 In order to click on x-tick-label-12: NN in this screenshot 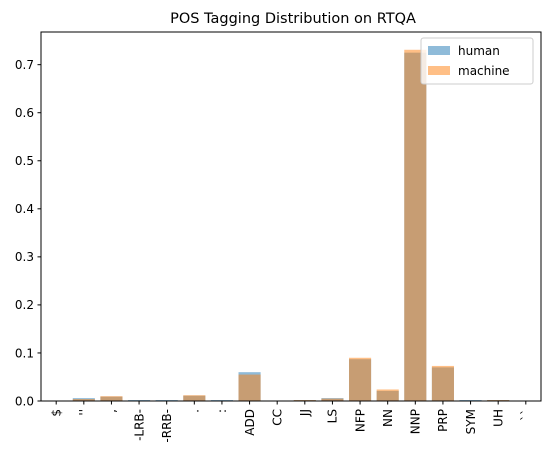, I will do `click(388, 418)`.